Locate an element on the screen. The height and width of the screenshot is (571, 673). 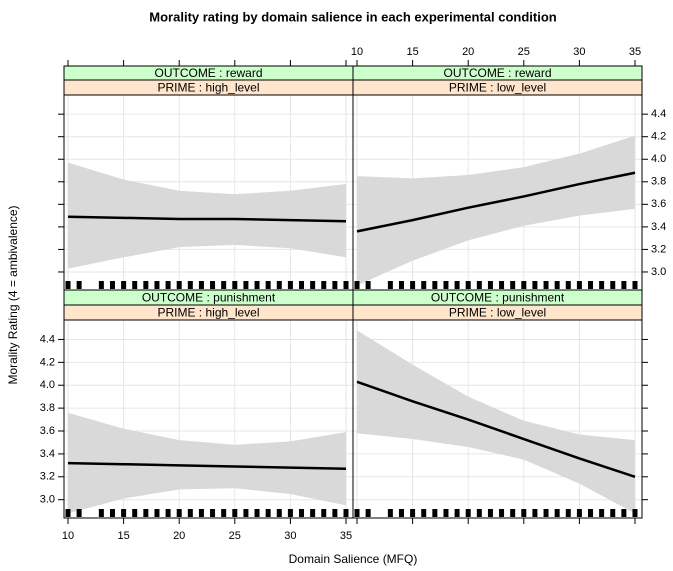
x-tick-label: 35 is located at coordinates (635, 52).